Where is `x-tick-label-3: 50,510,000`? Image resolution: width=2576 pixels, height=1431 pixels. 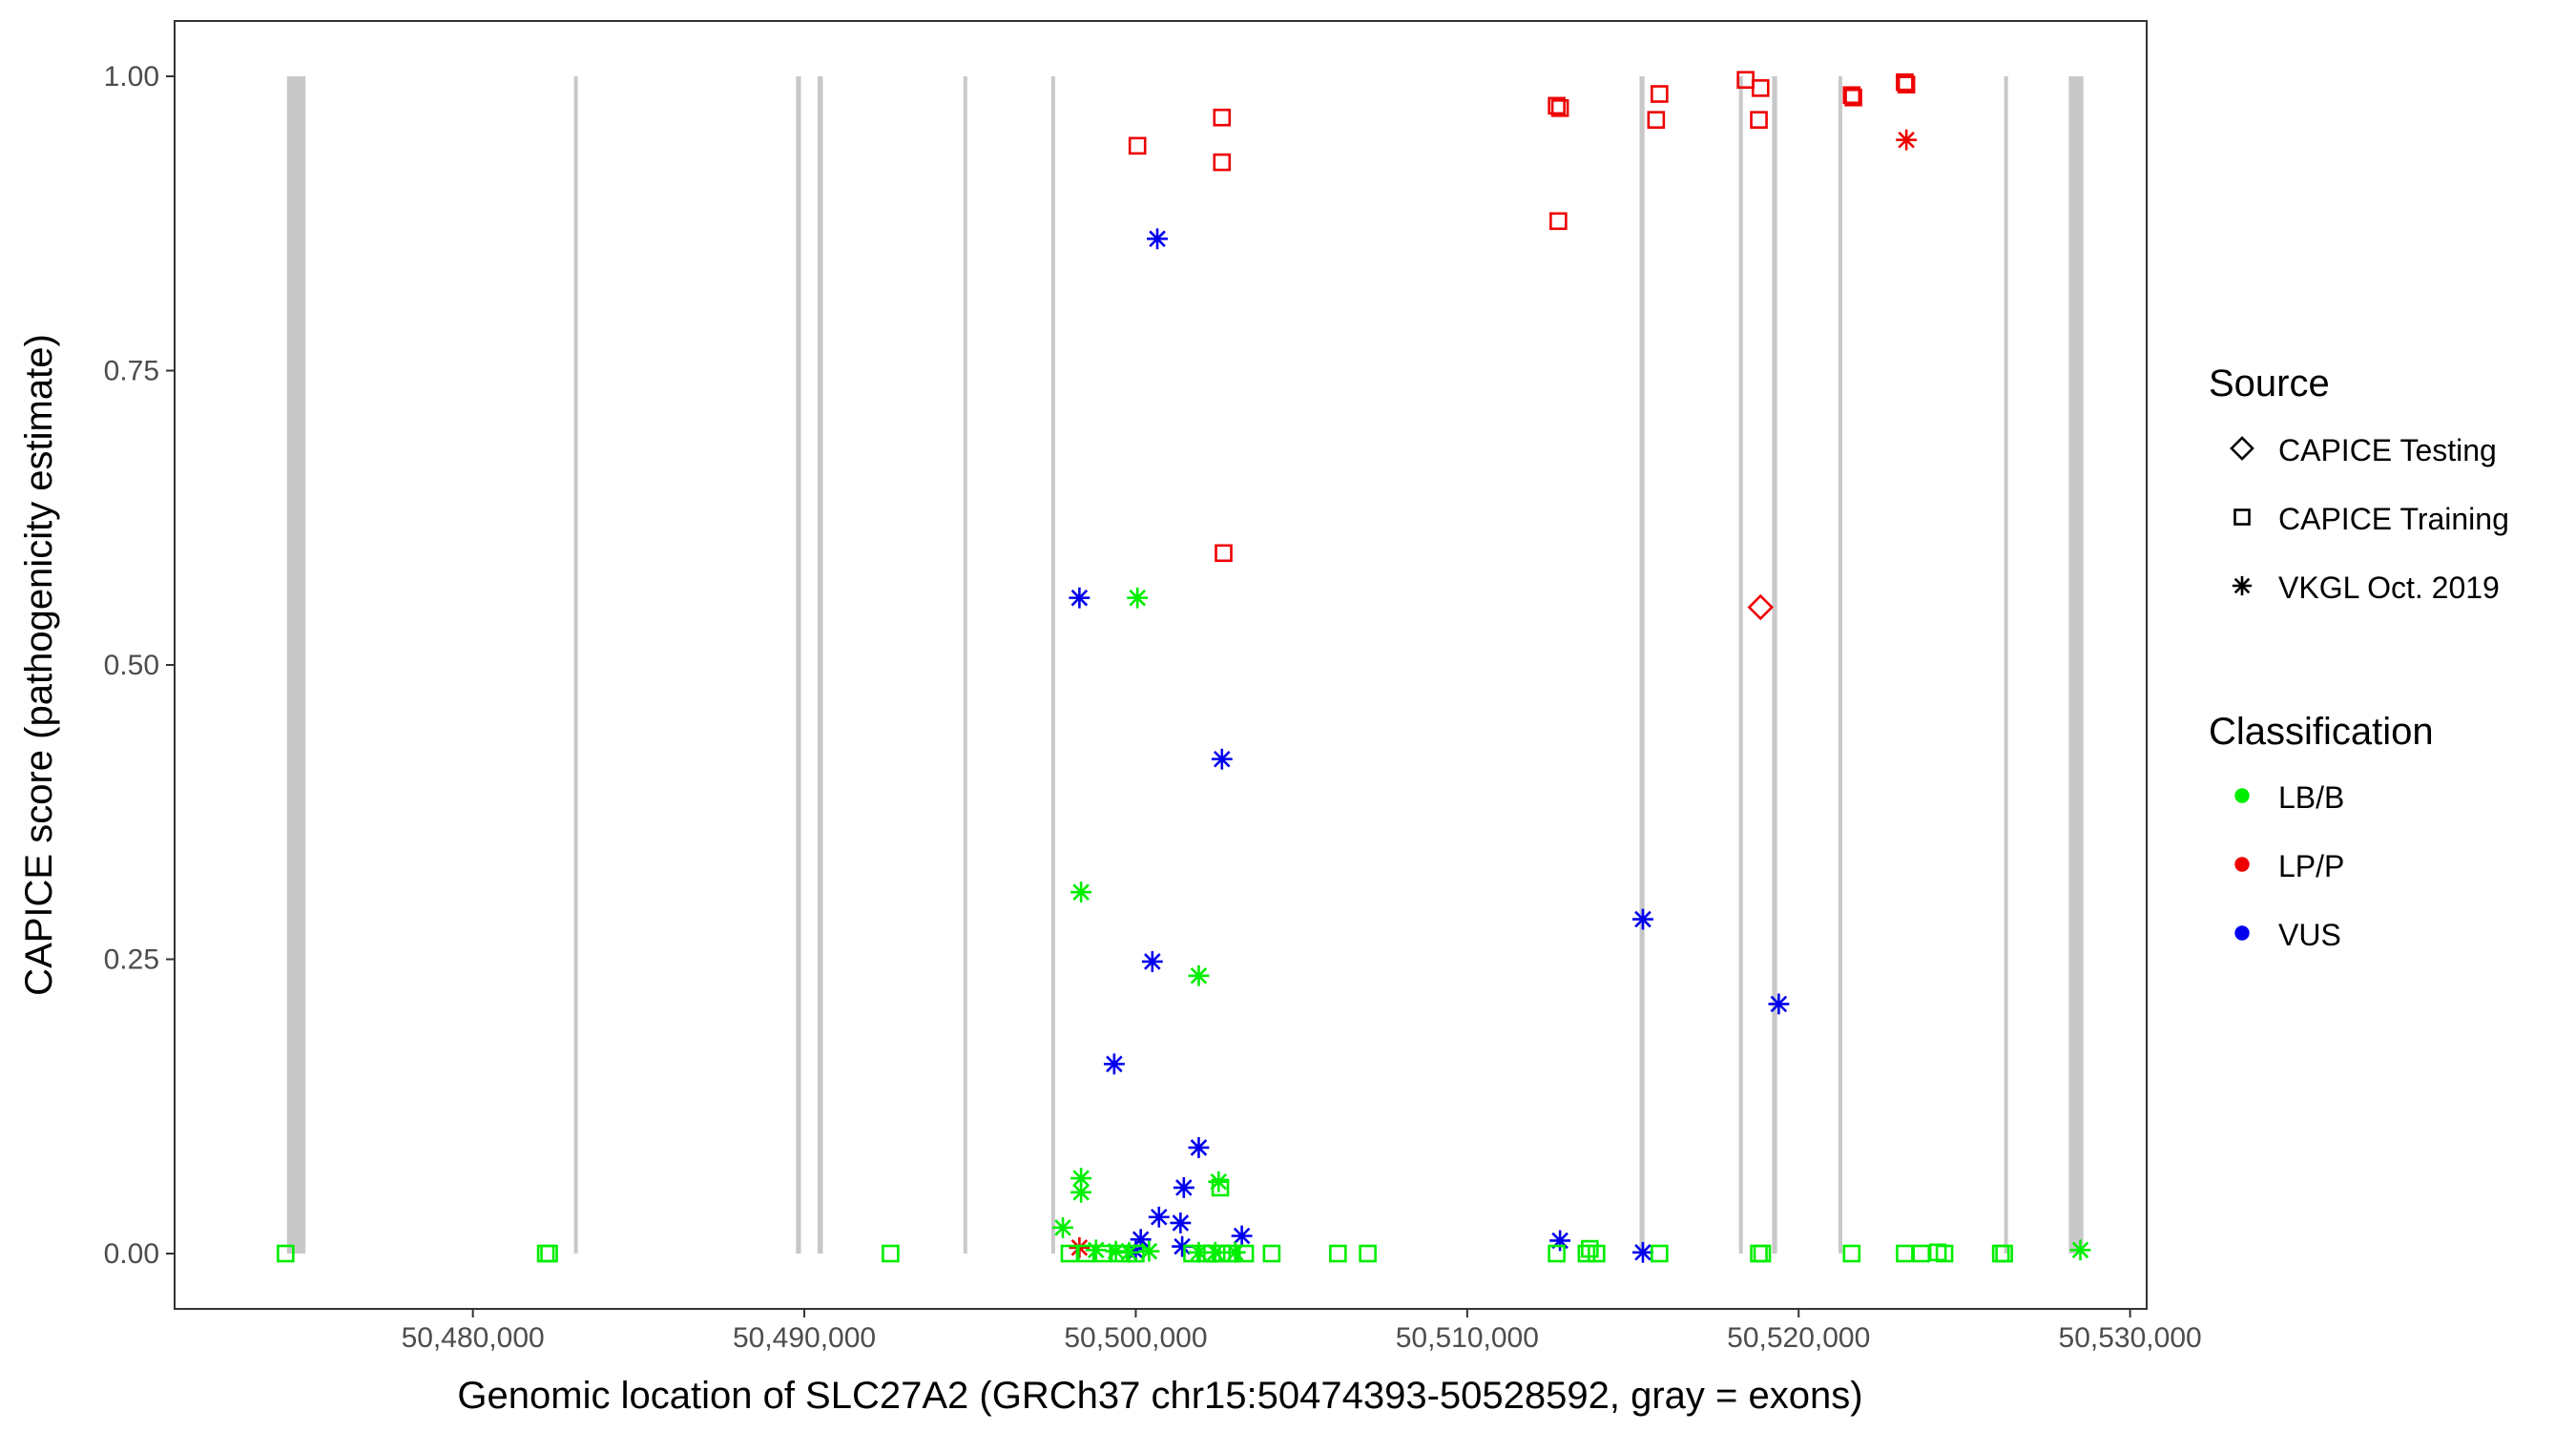
x-tick-label-3: 50,510,000 is located at coordinates (1467, 1338).